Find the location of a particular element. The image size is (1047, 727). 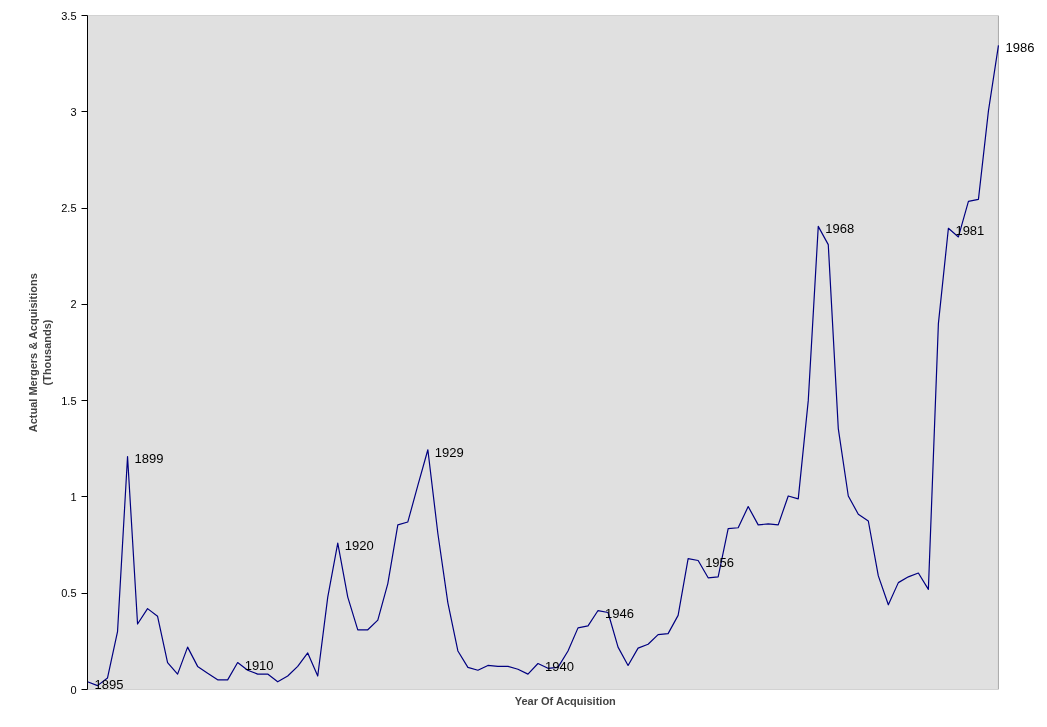

y-tick-label: 3.5 is located at coordinates (69, 15).